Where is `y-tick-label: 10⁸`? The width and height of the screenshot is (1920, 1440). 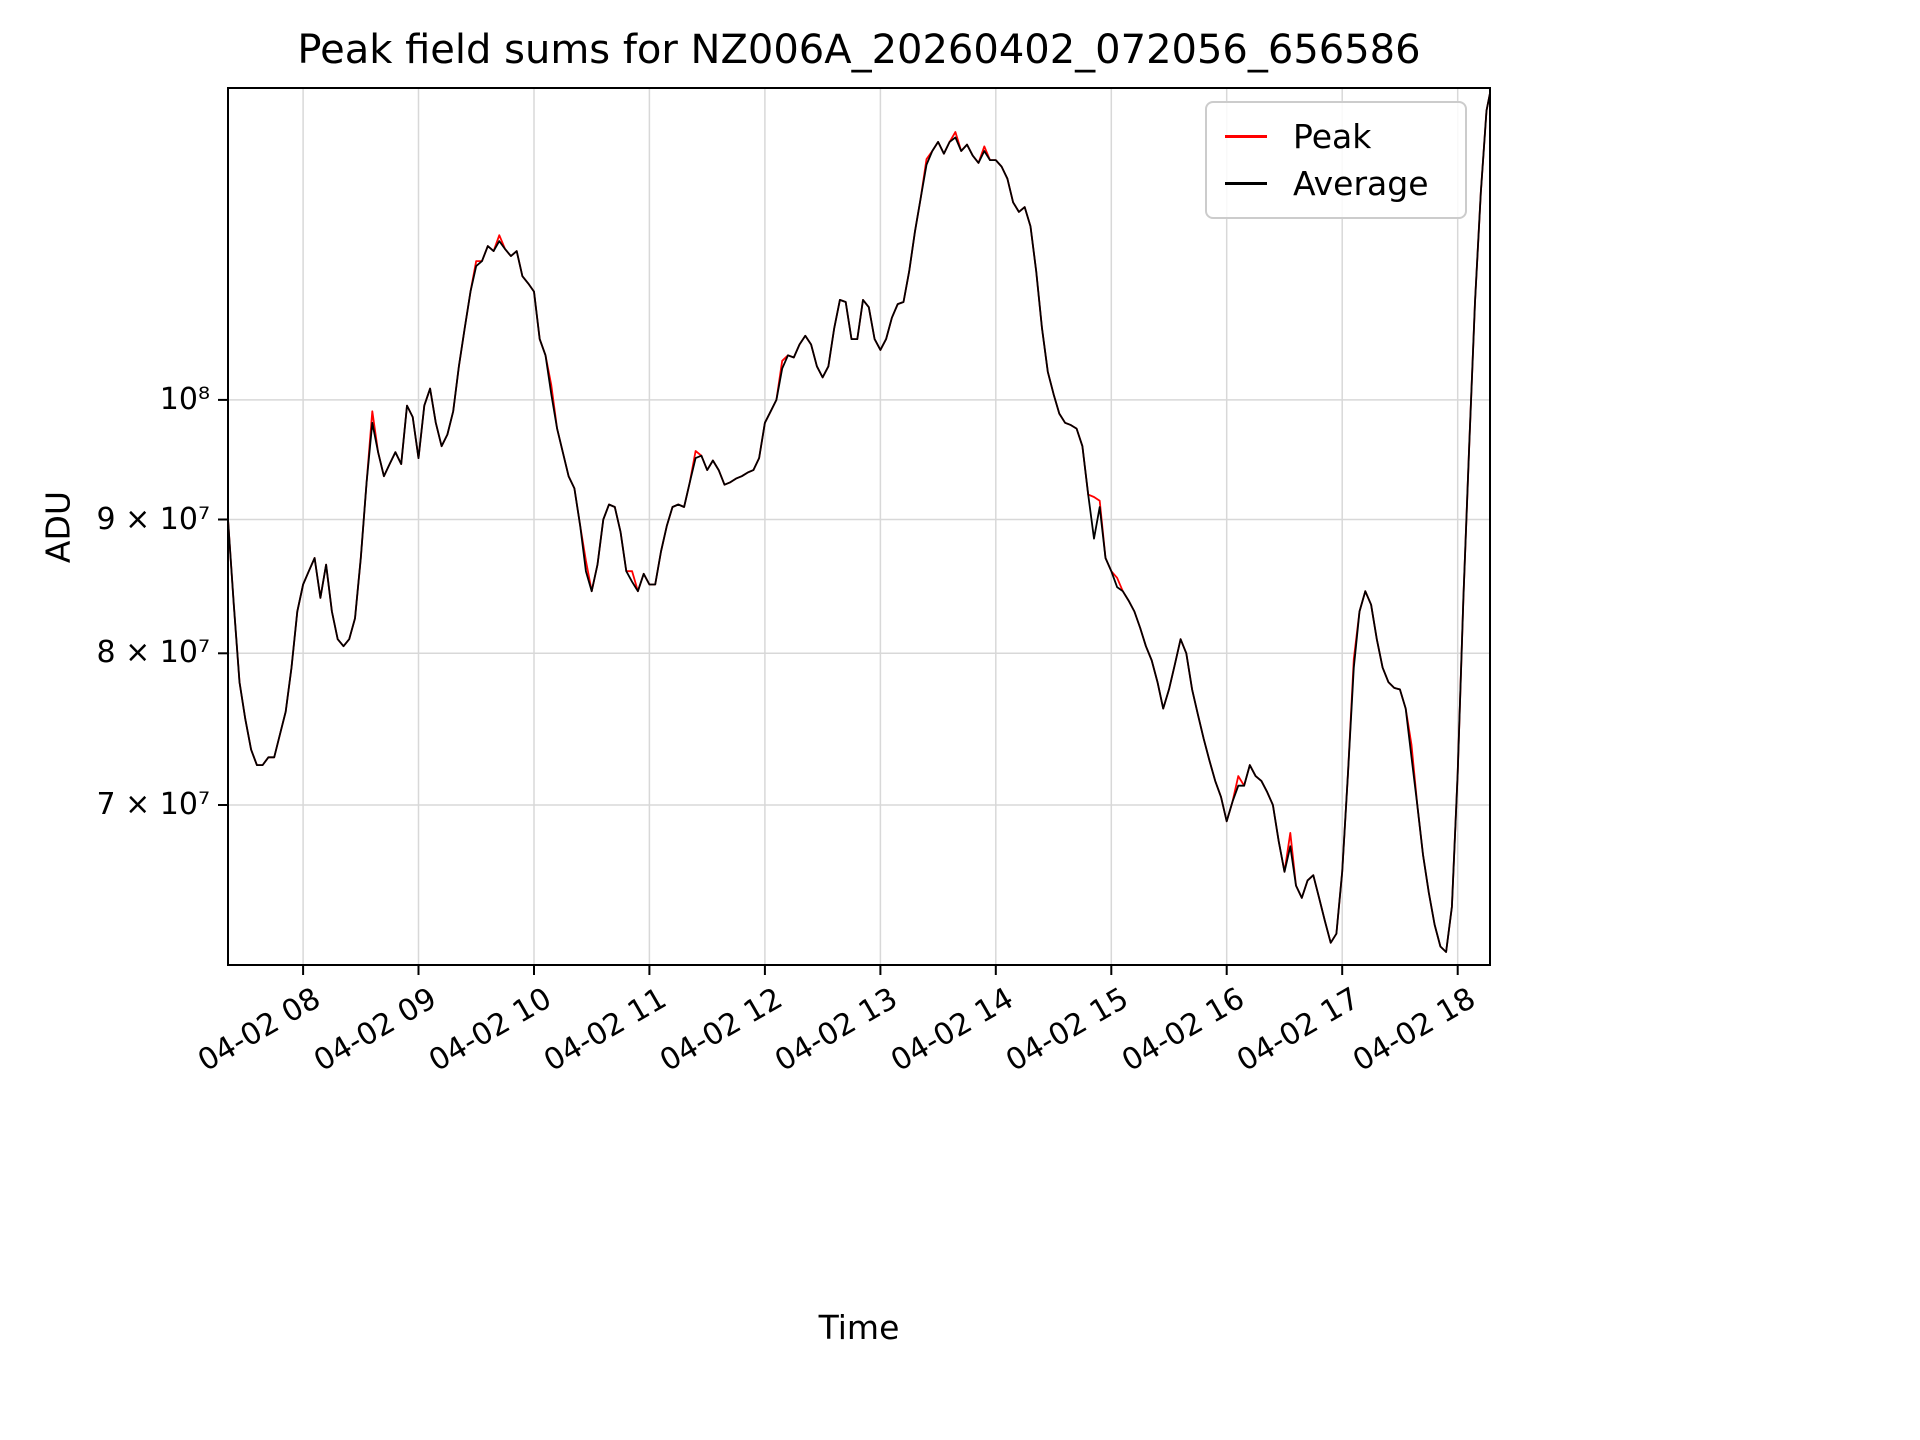 y-tick-label: 10⁸ is located at coordinates (184, 399).